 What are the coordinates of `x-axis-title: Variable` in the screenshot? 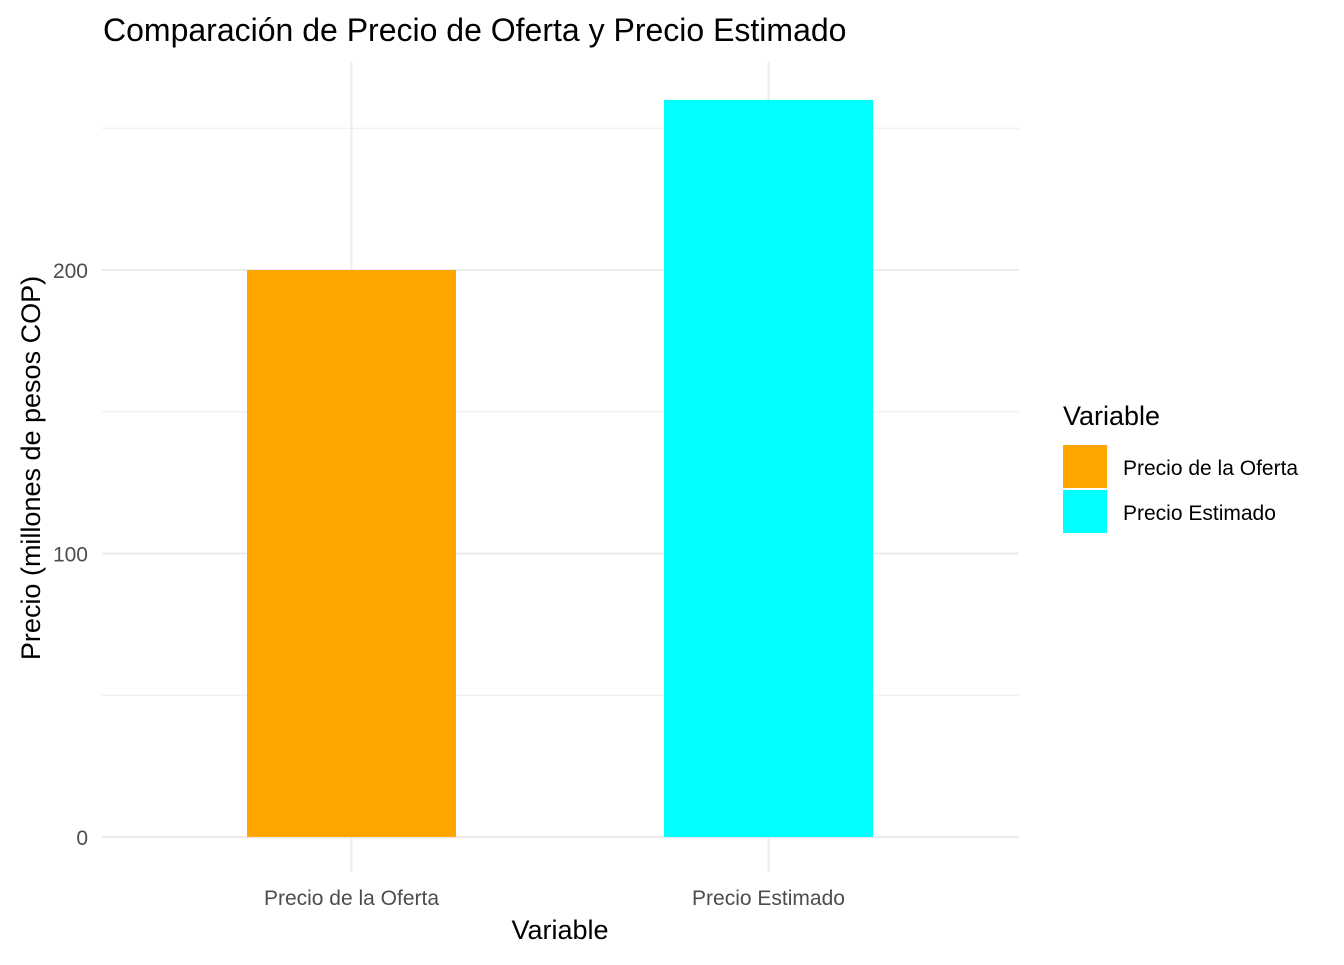 It's located at (559, 930).